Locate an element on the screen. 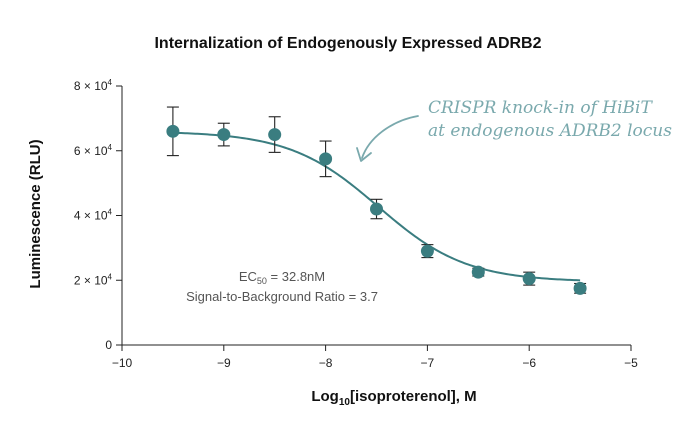  x-tick-label: −9 is located at coordinates (224, 363).